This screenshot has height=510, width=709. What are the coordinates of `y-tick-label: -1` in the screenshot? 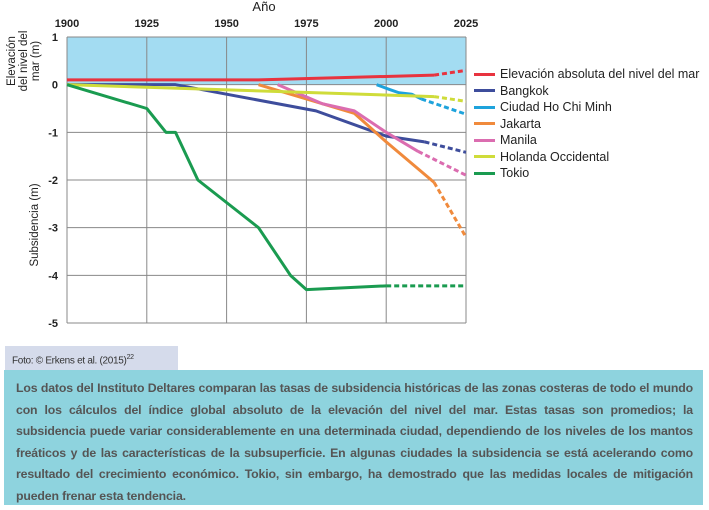 It's located at (53, 133).